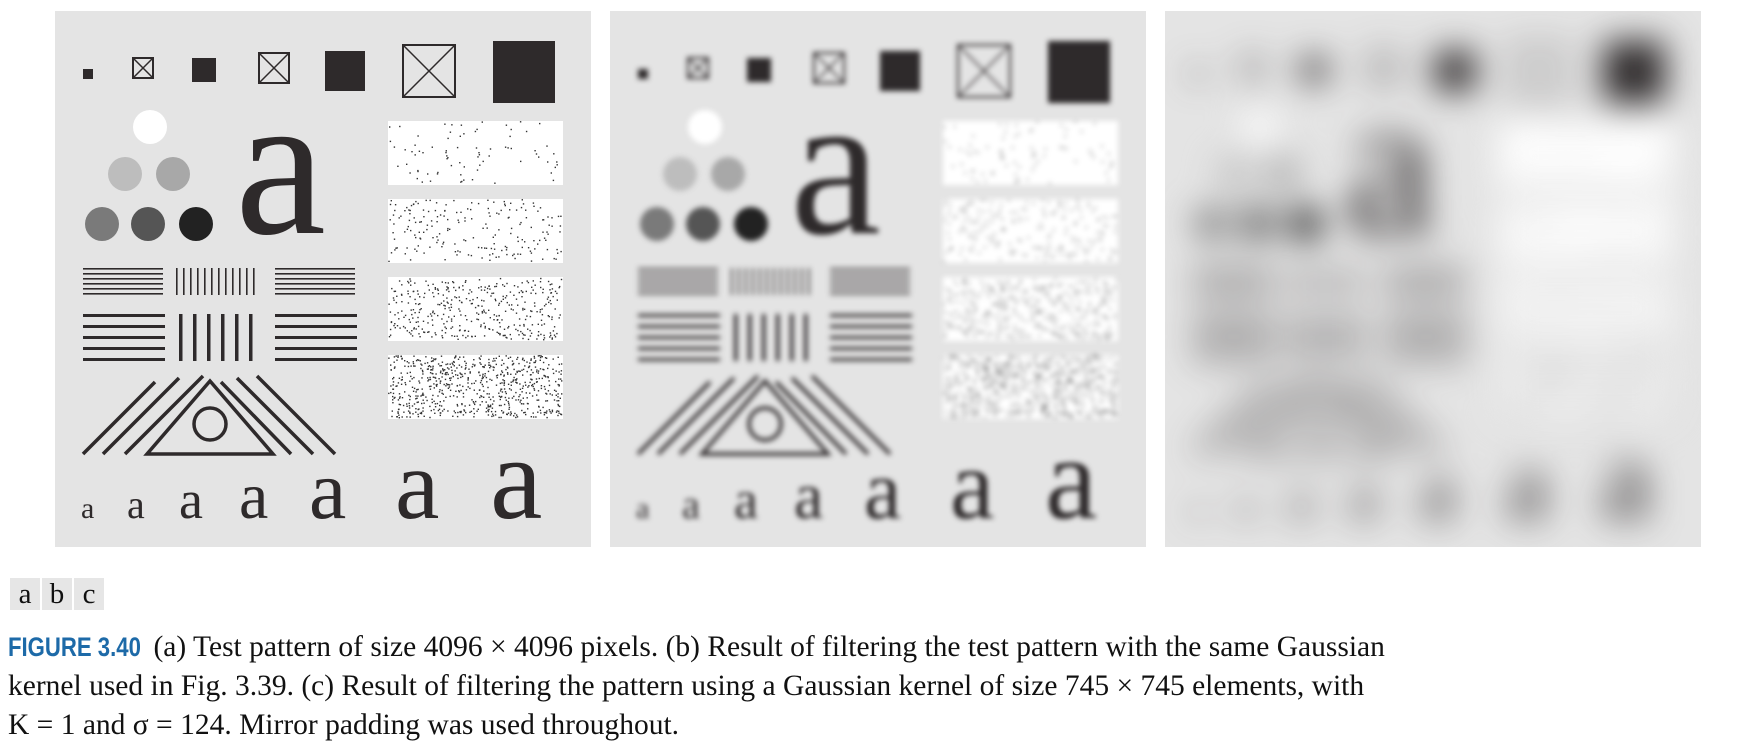 This screenshot has width=1753, height=754. Describe the element at coordinates (74, 647) in the screenshot. I see `figure-label: FIGURE 3.40` at that location.